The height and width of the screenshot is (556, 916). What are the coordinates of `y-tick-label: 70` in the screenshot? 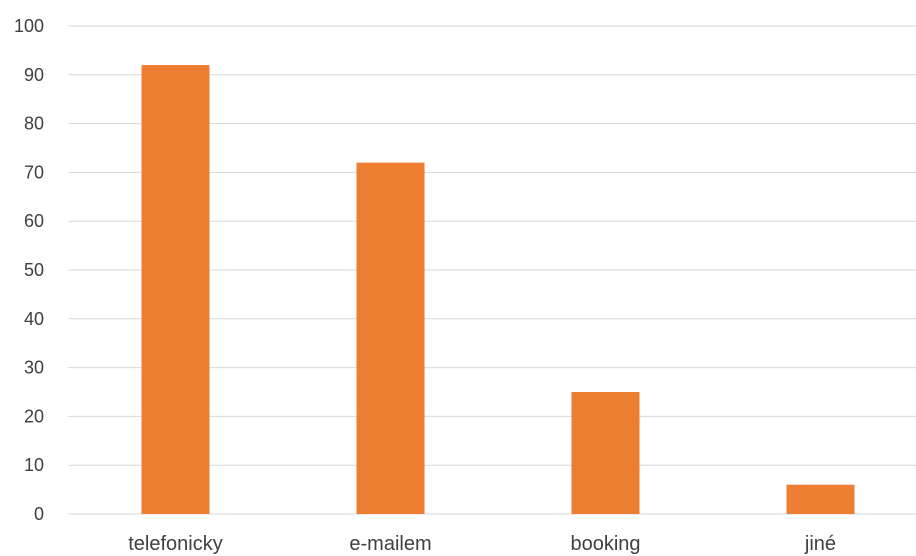 It's located at (34, 172).